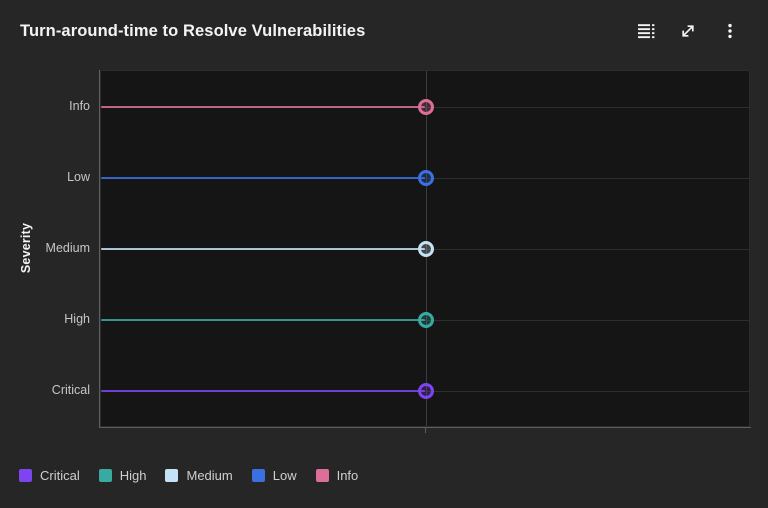  I want to click on y-axis-labels: Info Low Medium High Critical, so click(45, 248).